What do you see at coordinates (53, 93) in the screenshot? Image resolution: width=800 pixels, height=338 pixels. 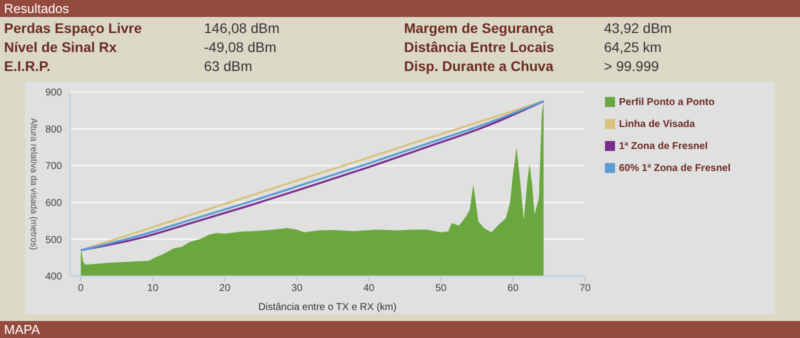 I see `y-tick-label: 900` at bounding box center [53, 93].